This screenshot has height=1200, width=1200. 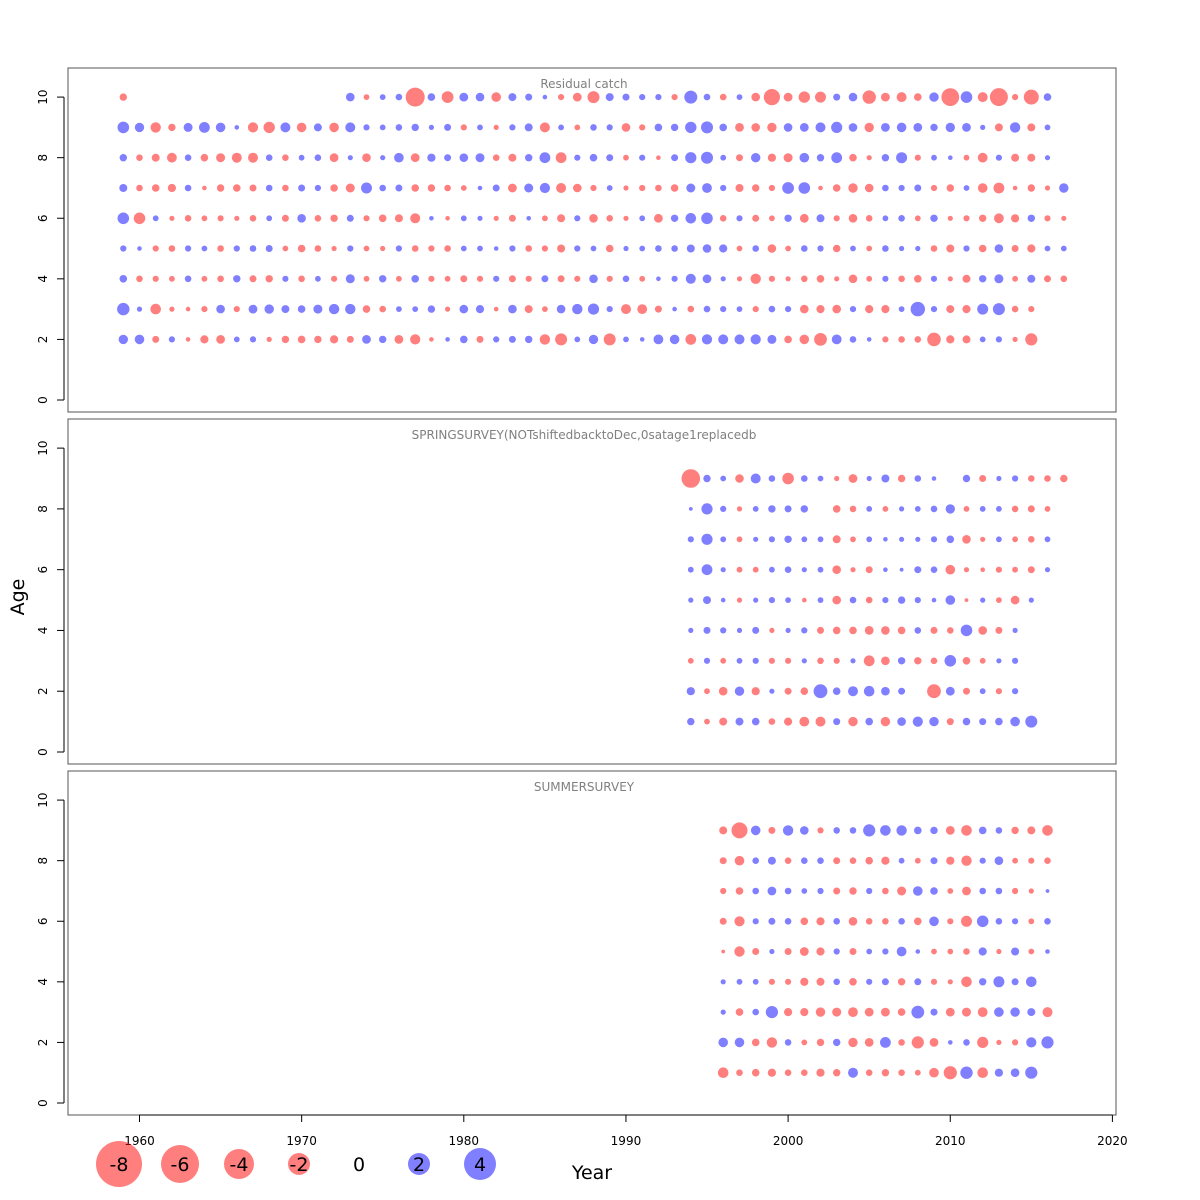 What do you see at coordinates (583, 84) in the screenshot?
I see `panel-title: Residual catch` at bounding box center [583, 84].